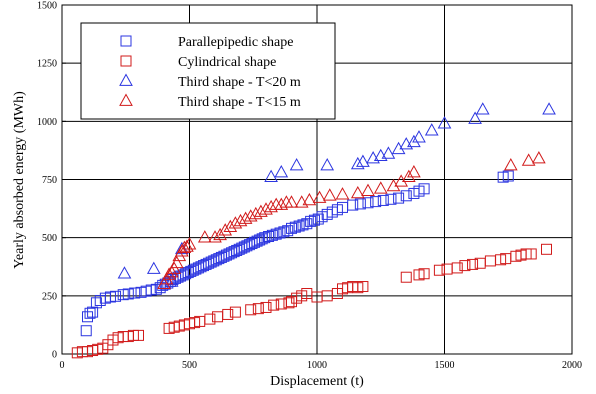 This screenshot has height=394, width=596. What do you see at coordinates (47, 122) in the screenshot?
I see `y-tick-label: 1000` at bounding box center [47, 122].